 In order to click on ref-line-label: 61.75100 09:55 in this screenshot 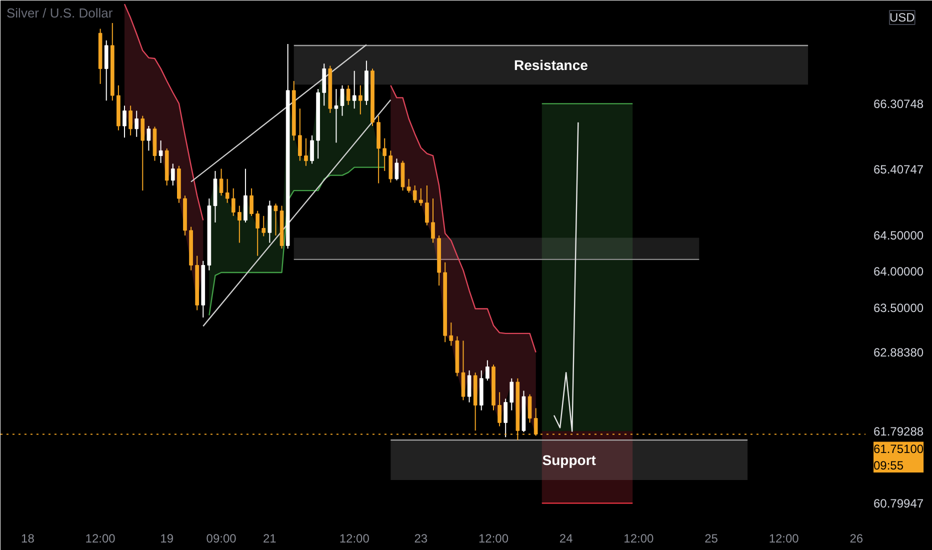, I will do `click(899, 457)`.